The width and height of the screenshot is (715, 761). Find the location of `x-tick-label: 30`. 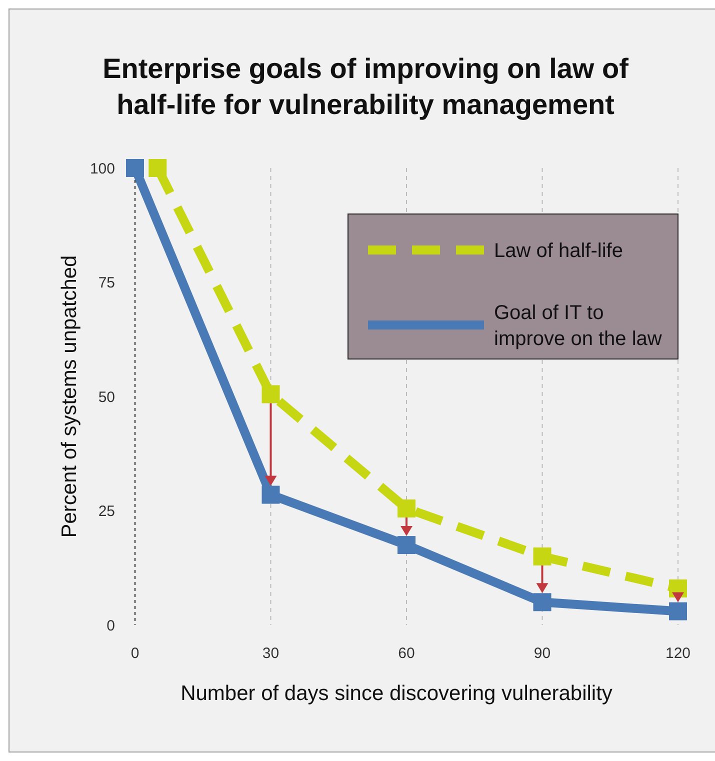

x-tick-label: 30 is located at coordinates (271, 653).